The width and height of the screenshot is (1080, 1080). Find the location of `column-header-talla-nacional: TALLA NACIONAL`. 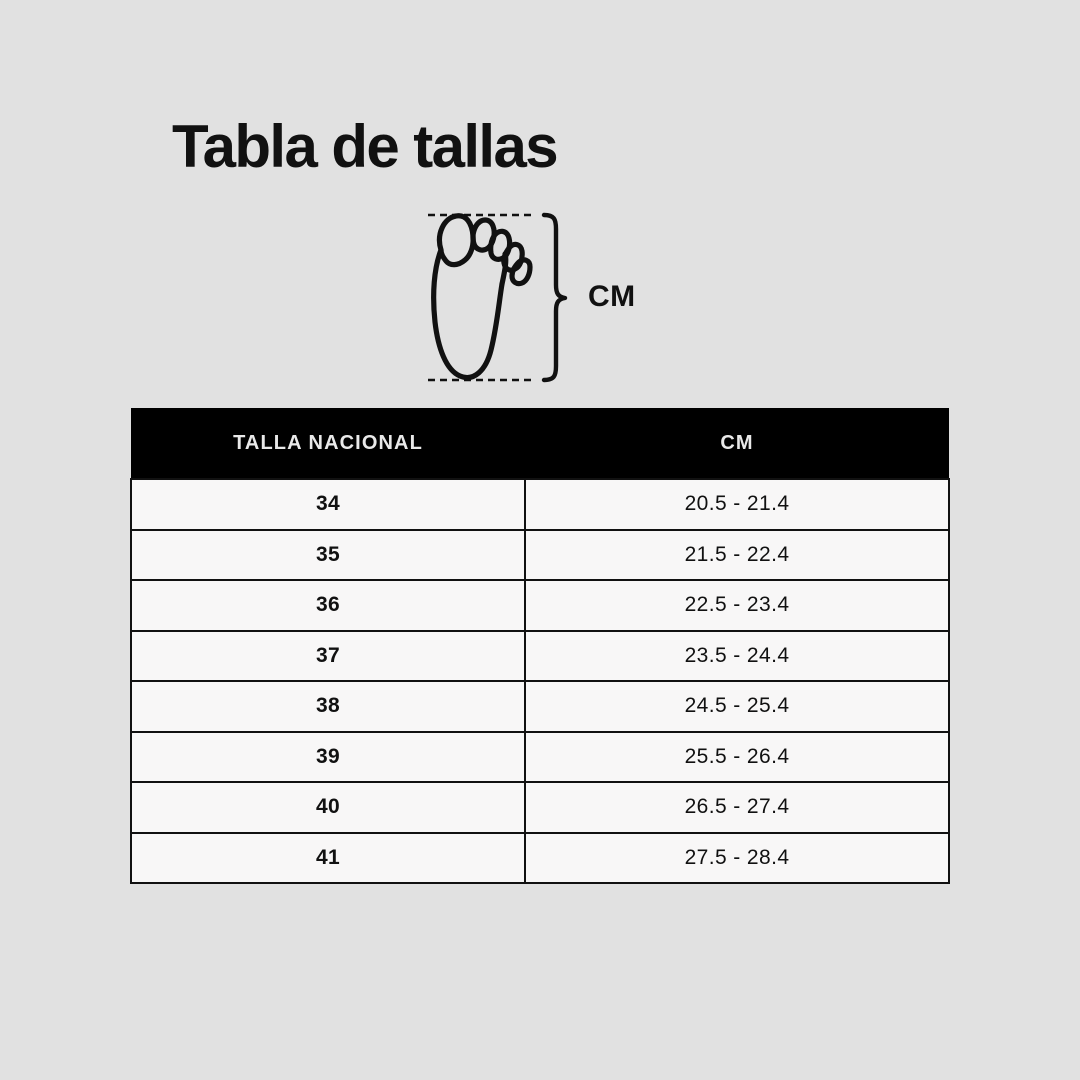

column-header-talla-nacional: TALLA NACIONAL is located at coordinates (328, 443).